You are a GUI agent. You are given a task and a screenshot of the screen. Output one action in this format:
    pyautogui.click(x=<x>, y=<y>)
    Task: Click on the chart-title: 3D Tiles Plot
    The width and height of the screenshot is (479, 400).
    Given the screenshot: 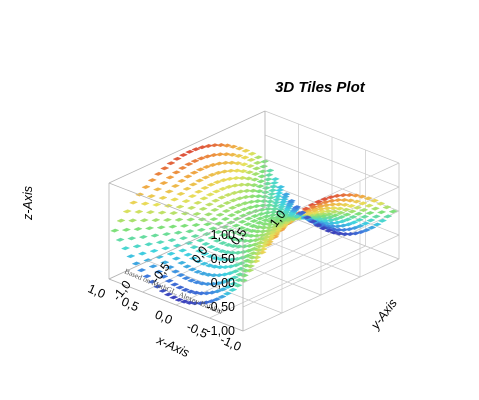 What is the action you would take?
    pyautogui.click(x=320, y=87)
    